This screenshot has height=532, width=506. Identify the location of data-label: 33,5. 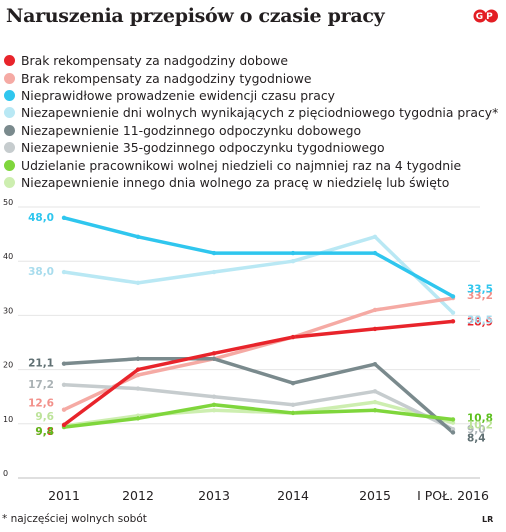
(480, 289).